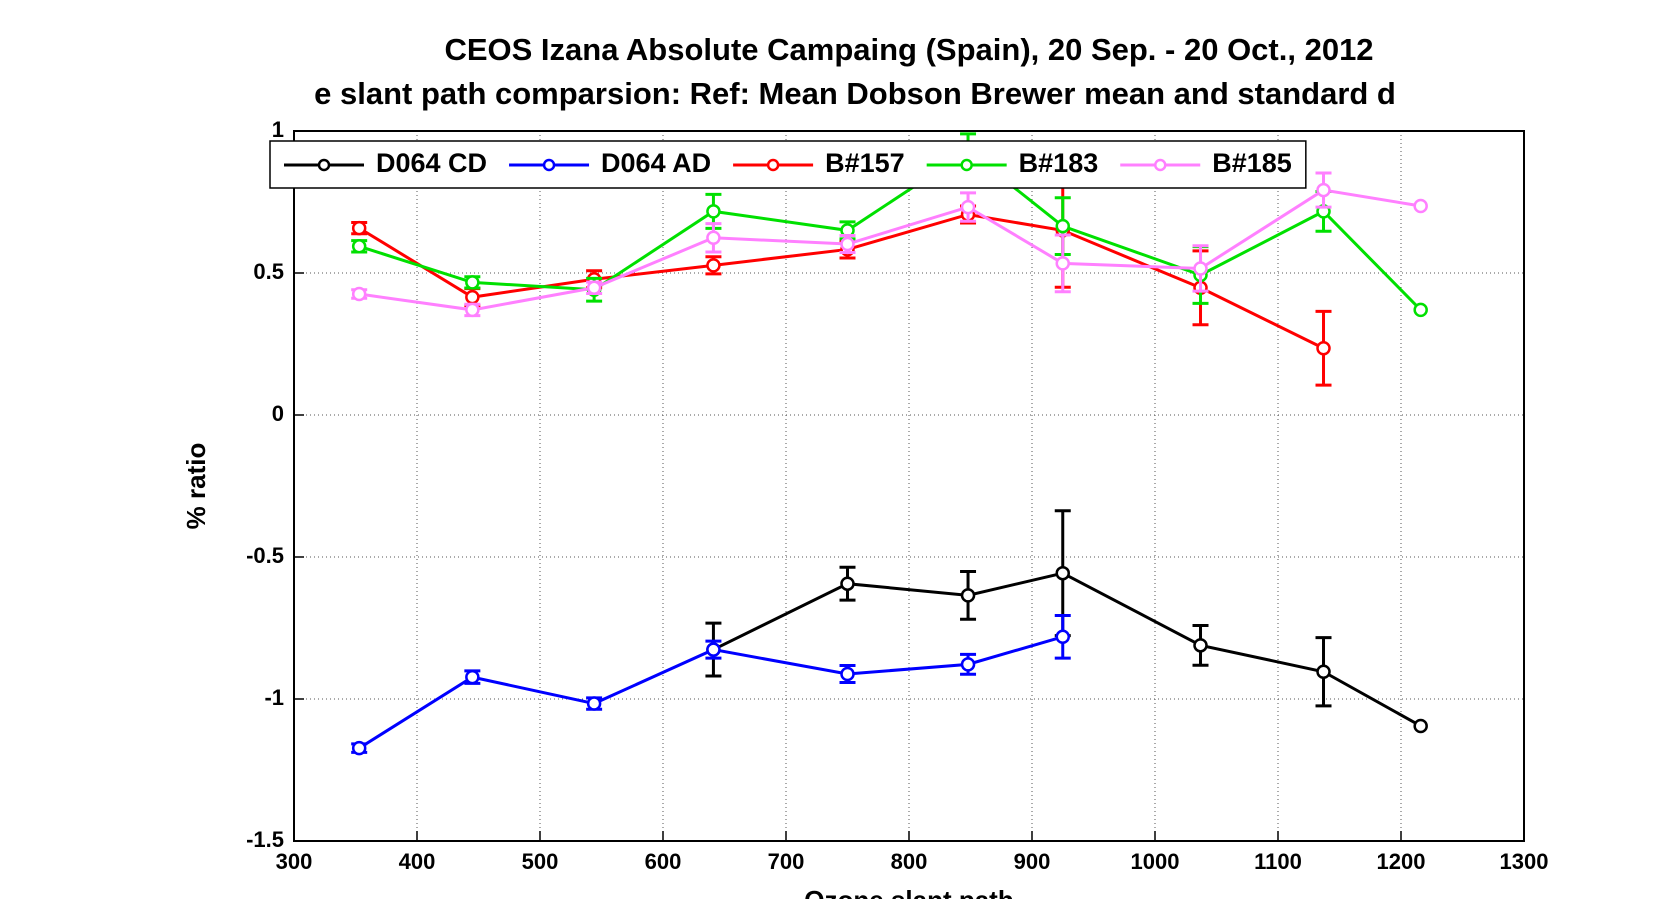 This screenshot has height=899, width=1665. Describe the element at coordinates (788, 164) in the screenshot. I see `legend: D064 CD D064 AD B#157 B#183 B#185` at that location.